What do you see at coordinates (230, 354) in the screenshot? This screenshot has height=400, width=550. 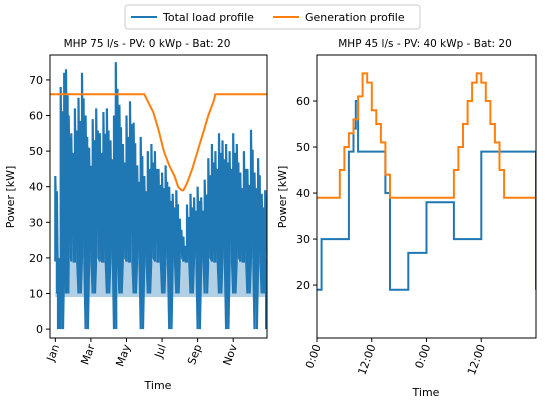 I see `left-xtick-label: Nov` at bounding box center [230, 354].